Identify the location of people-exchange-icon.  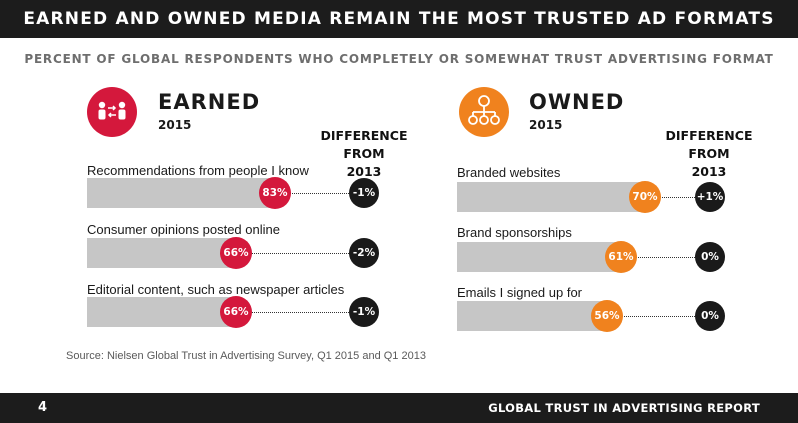
(112, 112).